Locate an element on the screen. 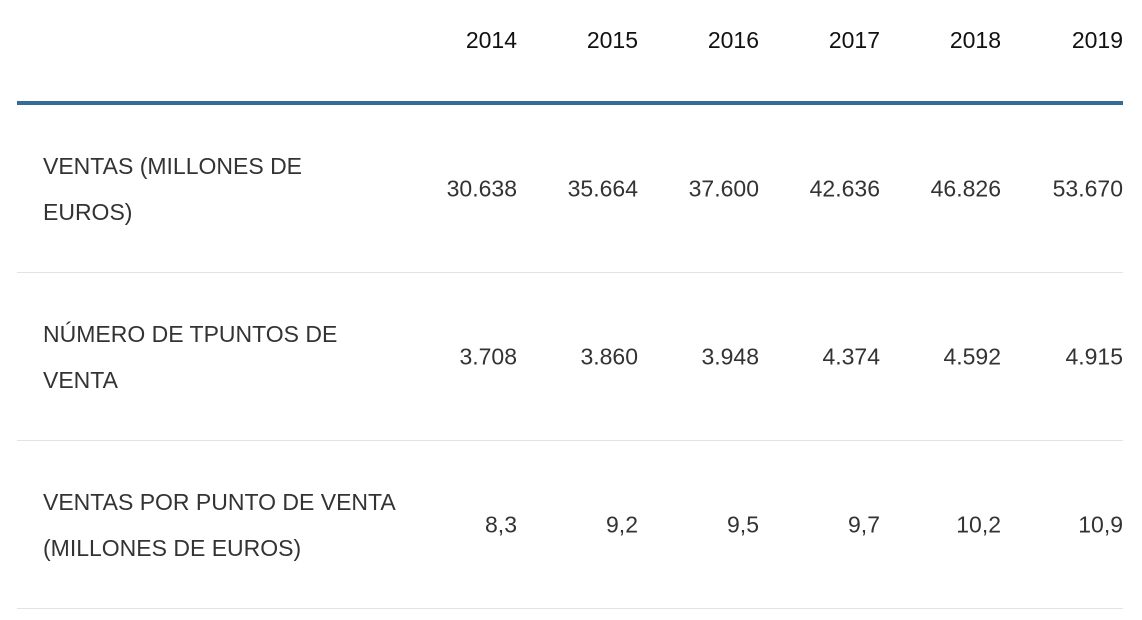 The width and height of the screenshot is (1142, 620). year-header-2017: 2017 is located at coordinates (854, 40).